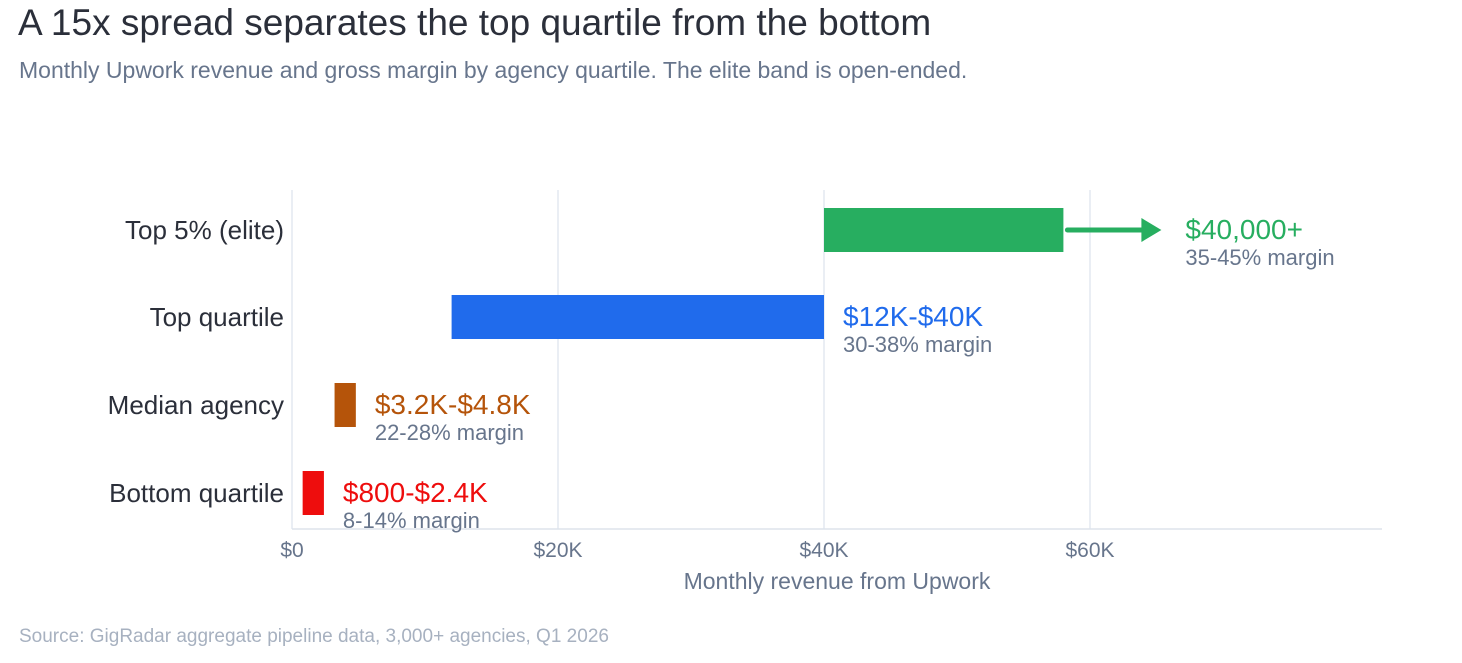 The width and height of the screenshot is (1462, 663). I want to click on margin-label: 8-14% margin, so click(411, 520).